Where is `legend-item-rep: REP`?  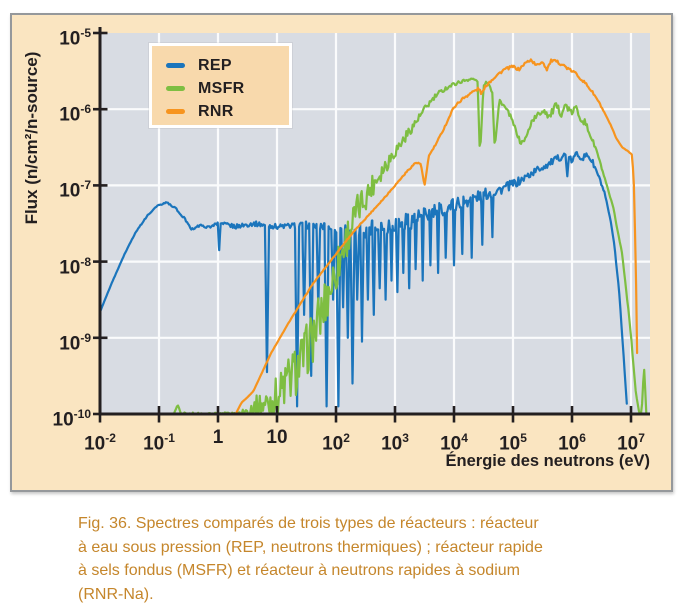 legend-item-rep: REP is located at coordinates (227, 65).